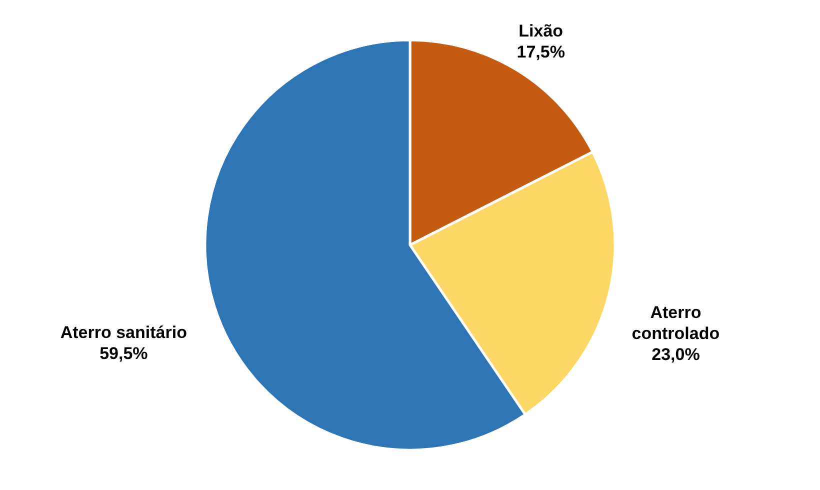  What do you see at coordinates (124, 354) in the screenshot?
I see `data-label: 59,5%` at bounding box center [124, 354].